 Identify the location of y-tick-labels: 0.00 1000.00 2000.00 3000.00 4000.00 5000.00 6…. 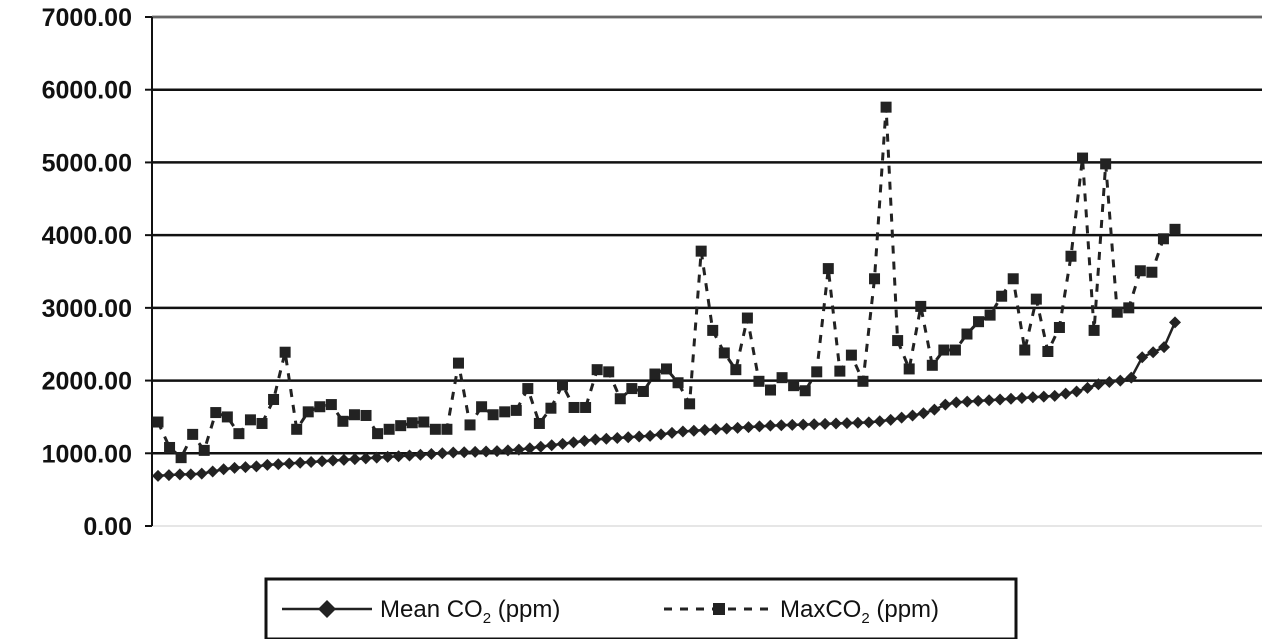
(87, 272).